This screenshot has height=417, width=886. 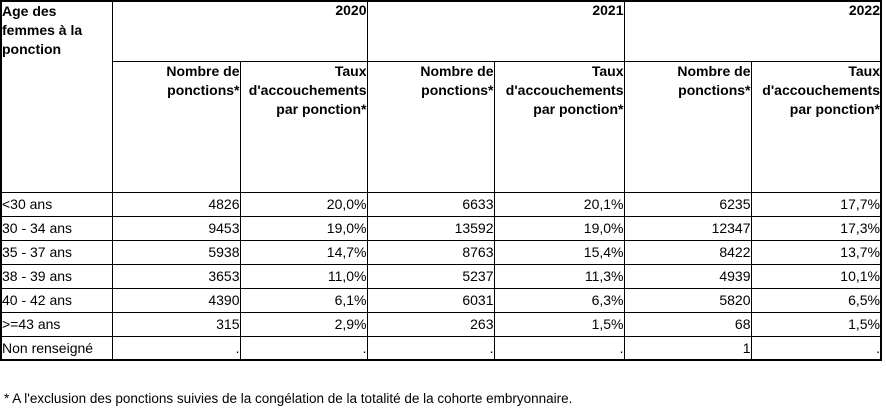 What do you see at coordinates (559, 252) in the screenshot?
I see `cell-taux-2021: 15,4%` at bounding box center [559, 252].